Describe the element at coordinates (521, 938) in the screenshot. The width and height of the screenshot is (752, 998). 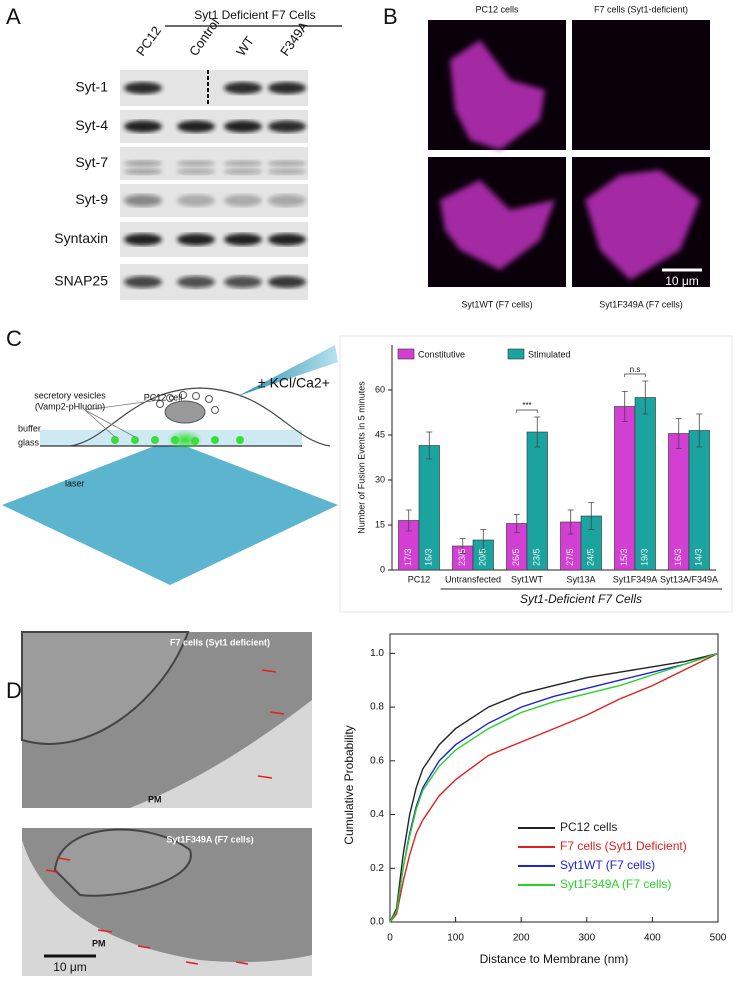
I see `x-tick-label: 200` at that location.